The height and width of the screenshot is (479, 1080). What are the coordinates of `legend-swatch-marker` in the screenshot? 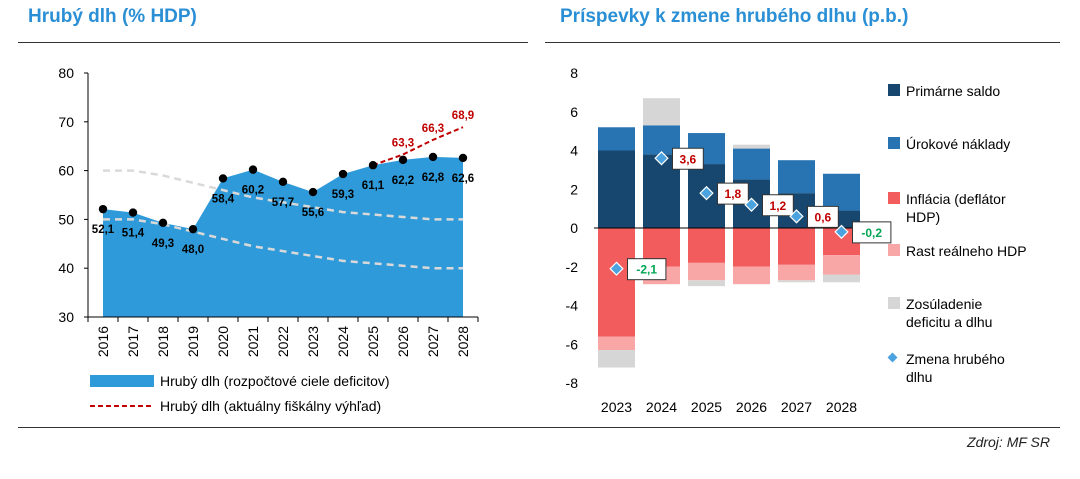 It's located at (892, 357).